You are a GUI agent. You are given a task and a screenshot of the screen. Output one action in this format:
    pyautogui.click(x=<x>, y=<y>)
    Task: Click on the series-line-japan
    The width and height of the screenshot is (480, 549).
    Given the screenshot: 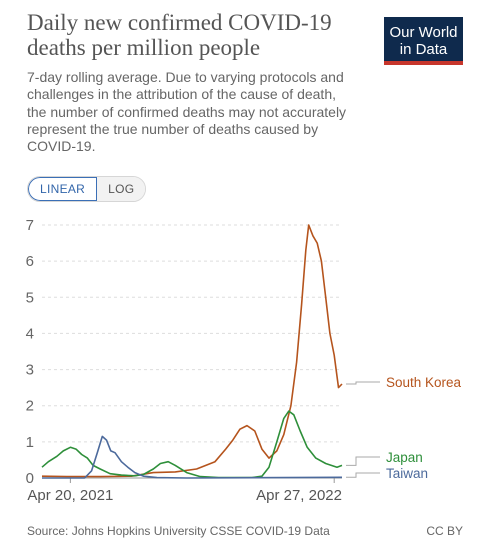 What is the action you would take?
    pyautogui.click(x=192, y=444)
    